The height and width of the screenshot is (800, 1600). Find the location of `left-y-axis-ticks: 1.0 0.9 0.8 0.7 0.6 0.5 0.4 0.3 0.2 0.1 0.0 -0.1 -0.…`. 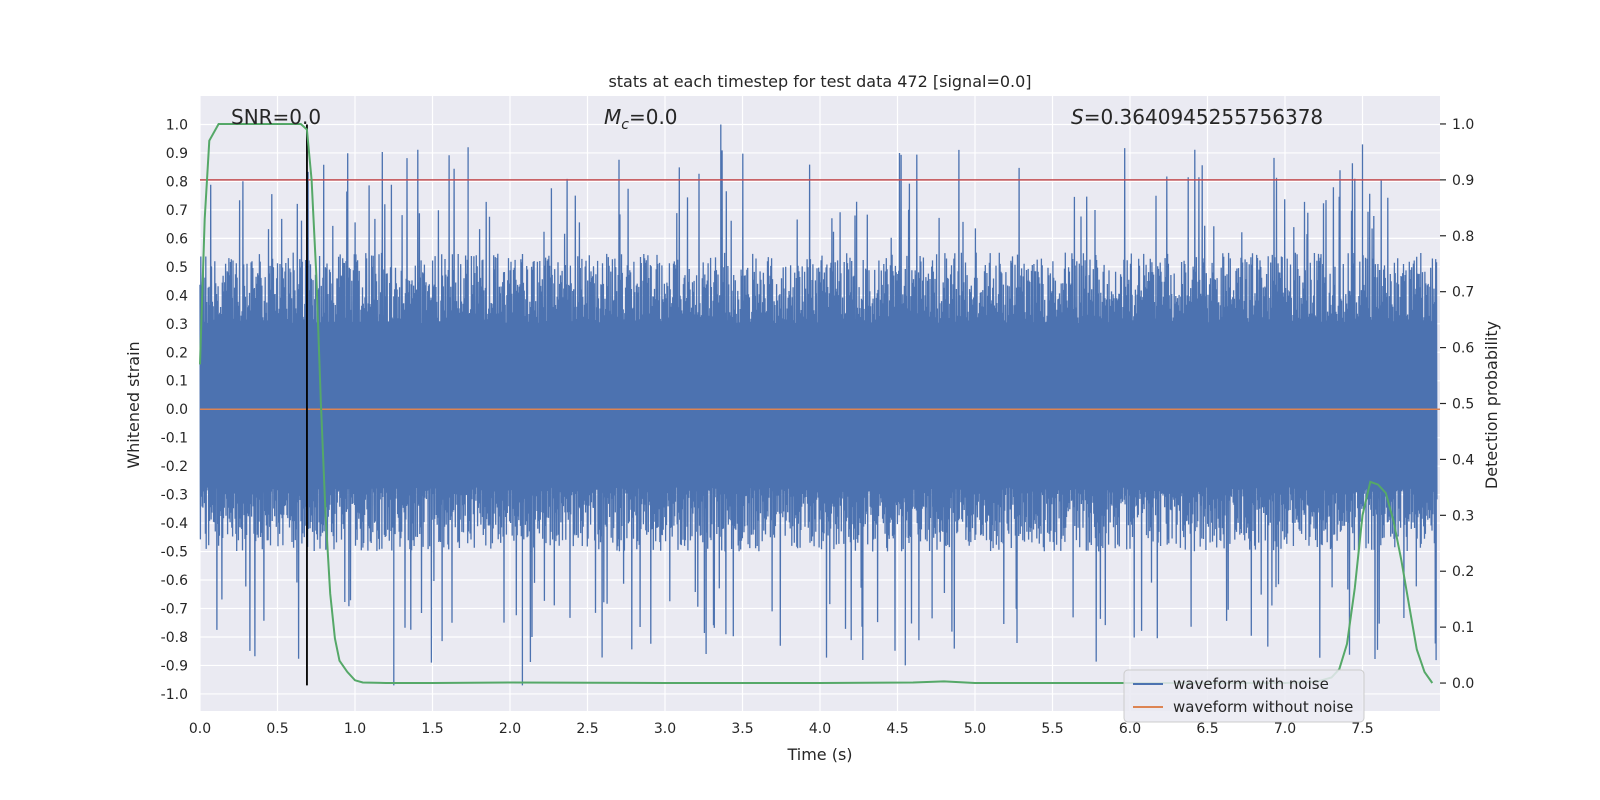

left-y-axis-ticks: 1.0 0.9 0.8 0.7 0.6 0.5 0.4 0.3 0.2 0.1 0.0 -0.1 -0.… is located at coordinates (174, 409).